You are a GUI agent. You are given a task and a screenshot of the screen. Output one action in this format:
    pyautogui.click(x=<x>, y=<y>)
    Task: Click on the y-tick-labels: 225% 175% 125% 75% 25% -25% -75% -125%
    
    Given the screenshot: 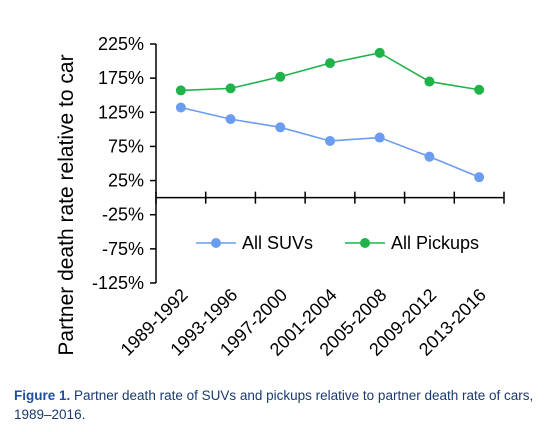 What is the action you would take?
    pyautogui.click(x=118, y=163)
    